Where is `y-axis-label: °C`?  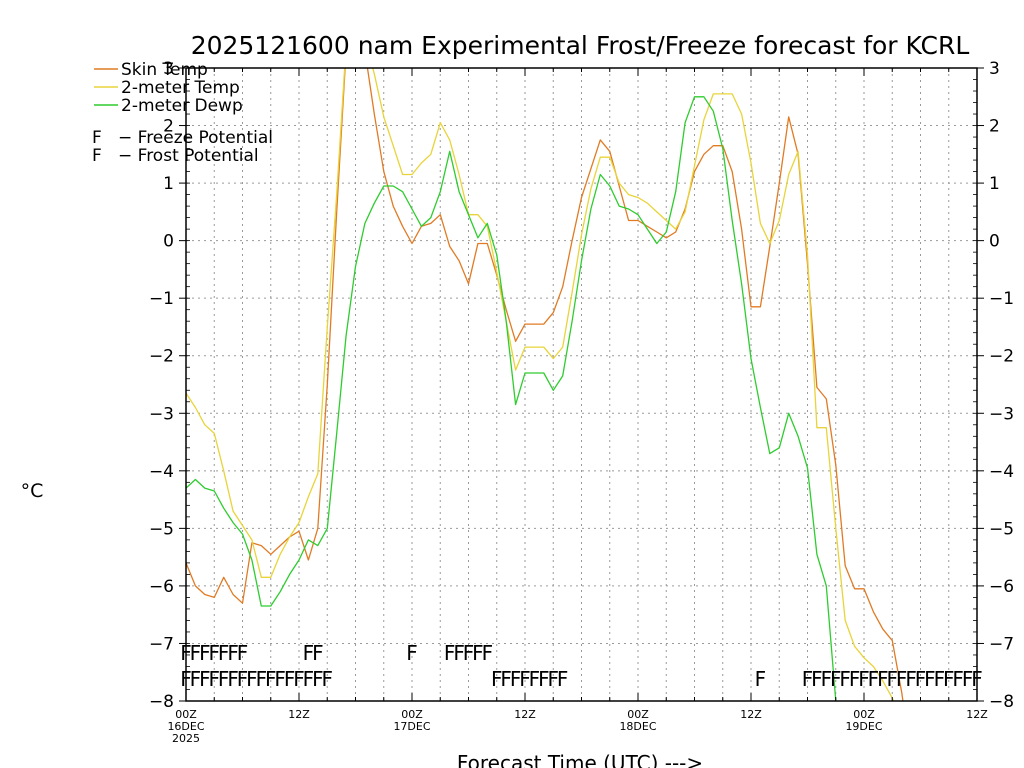
y-axis-label: °C is located at coordinates (32, 491).